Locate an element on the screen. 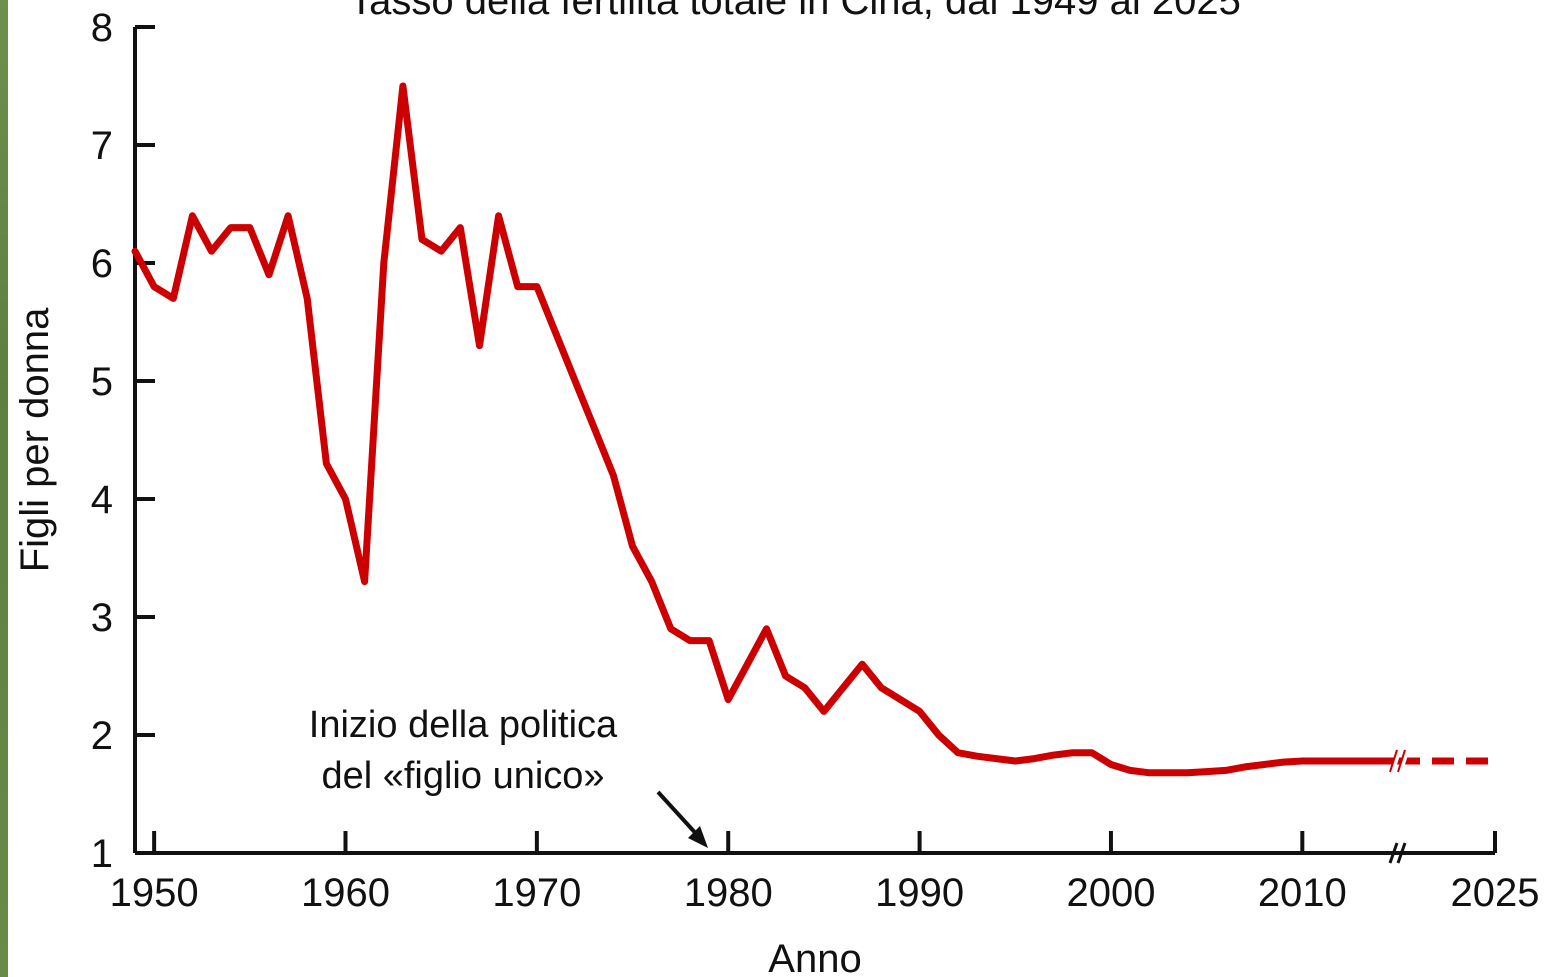 The image size is (1553, 977). annotation-line2: del «figlio unico» is located at coordinates (462, 776).